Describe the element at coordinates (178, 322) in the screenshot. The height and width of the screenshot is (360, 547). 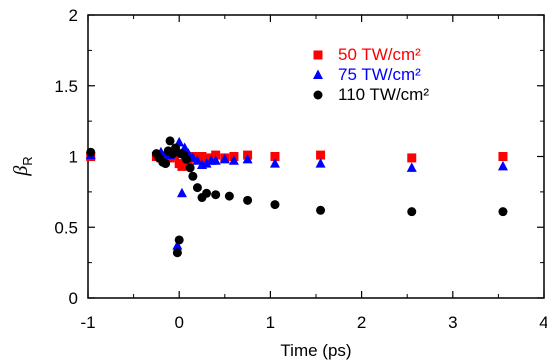
I see `x-tick-label: 0` at that location.